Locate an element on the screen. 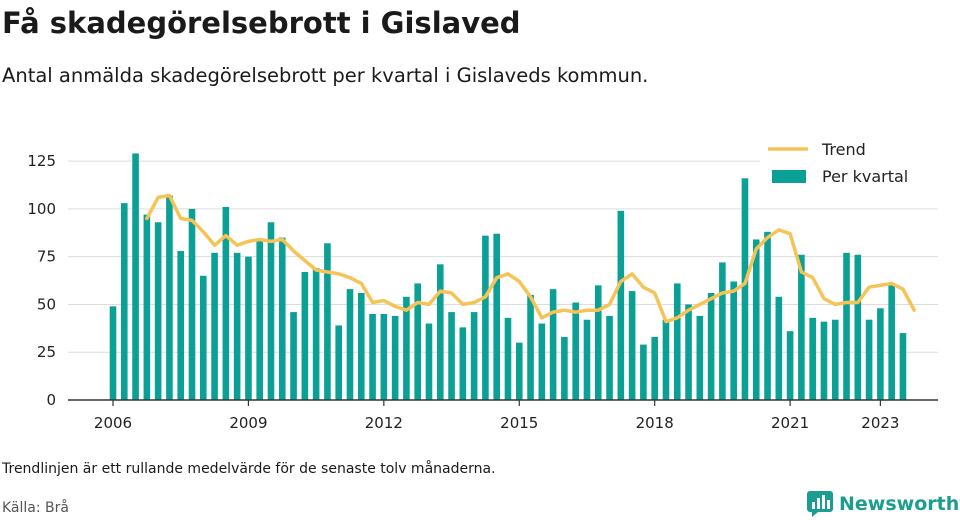 This screenshot has width=960, height=520. y-tick-label: 50 is located at coordinates (46, 304).